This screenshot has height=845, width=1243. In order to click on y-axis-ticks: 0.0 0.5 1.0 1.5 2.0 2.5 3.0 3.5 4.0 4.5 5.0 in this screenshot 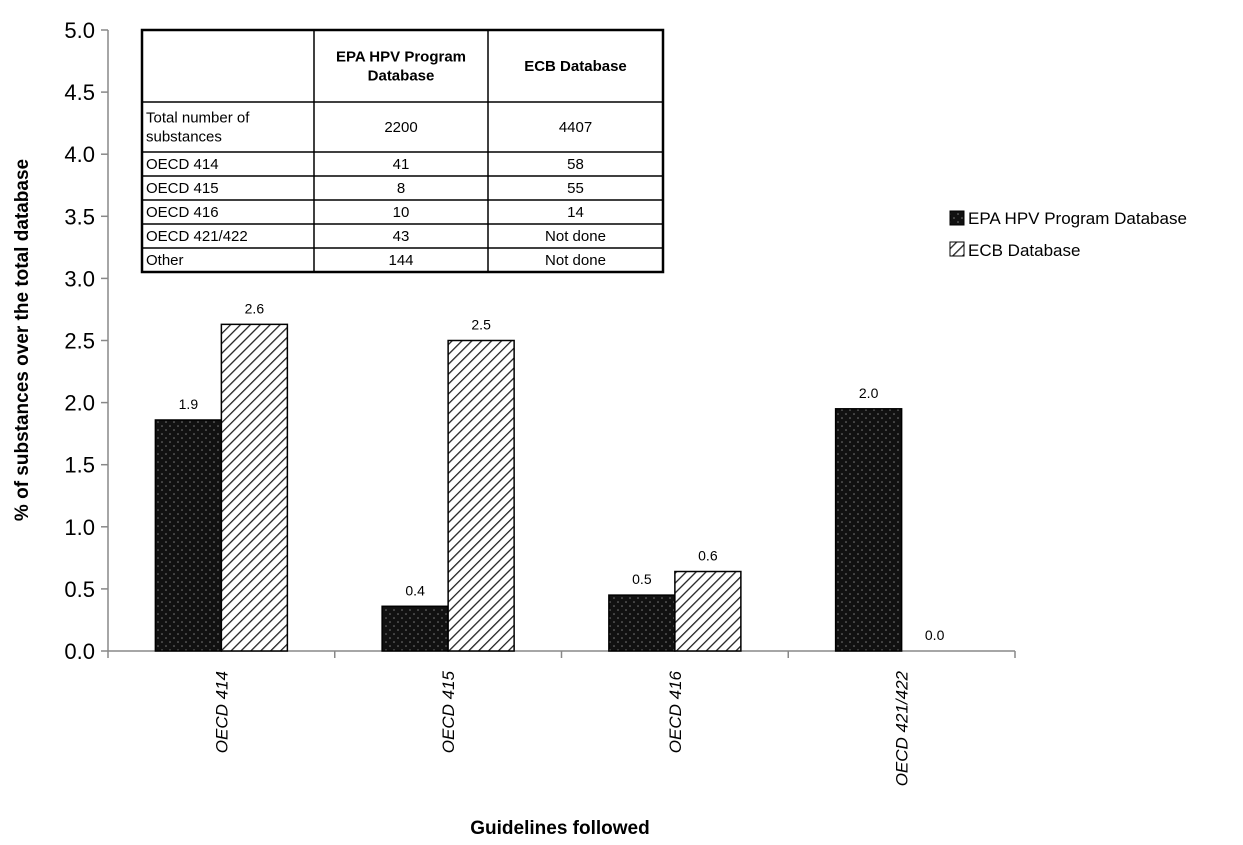, I will do `click(86, 341)`.